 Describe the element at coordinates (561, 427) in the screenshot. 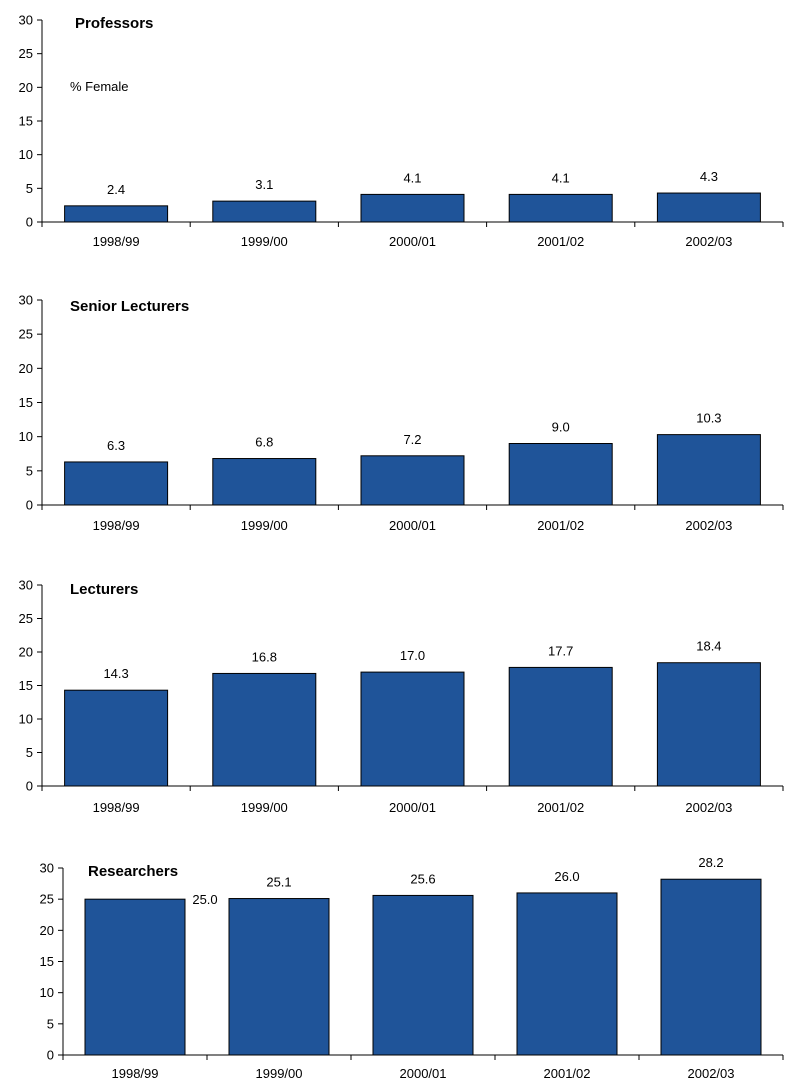

I see `data-label: 9.0` at that location.